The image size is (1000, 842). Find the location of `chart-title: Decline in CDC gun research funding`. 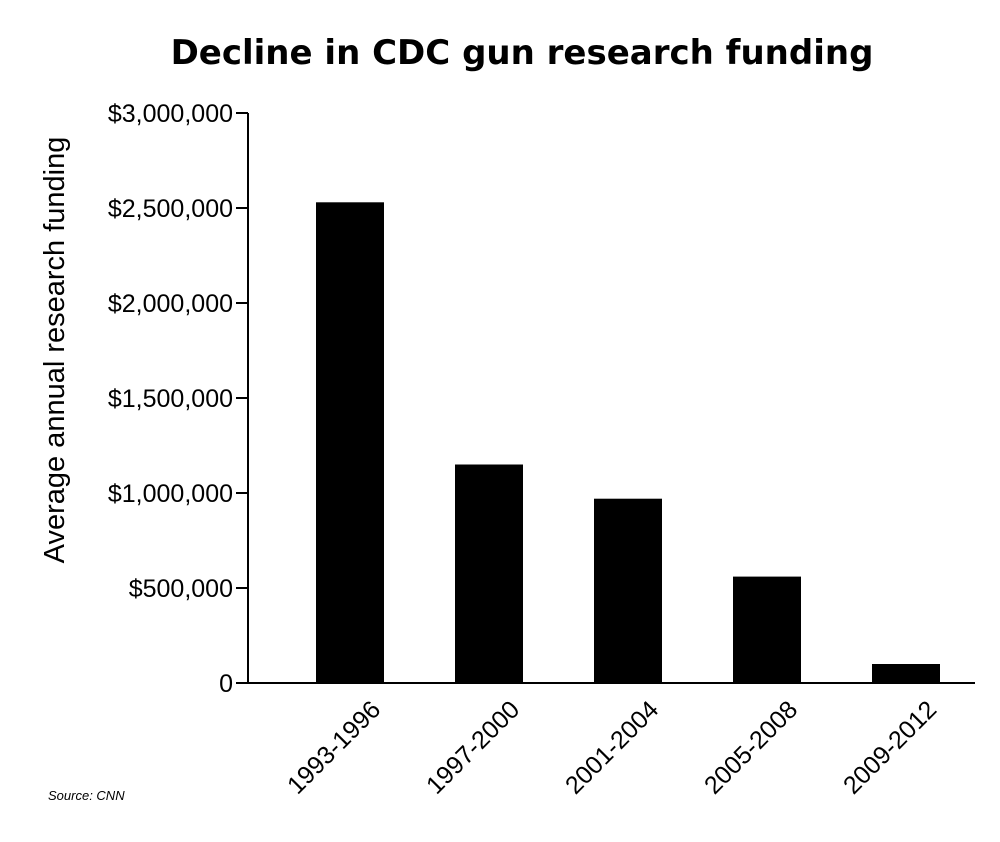

chart-title: Decline in CDC gun research funding is located at coordinates (522, 53).